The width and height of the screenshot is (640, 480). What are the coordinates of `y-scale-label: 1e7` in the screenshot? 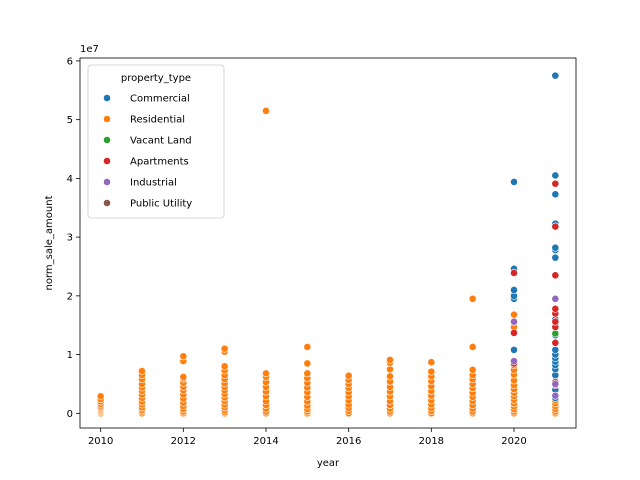 It's located at (89, 49).